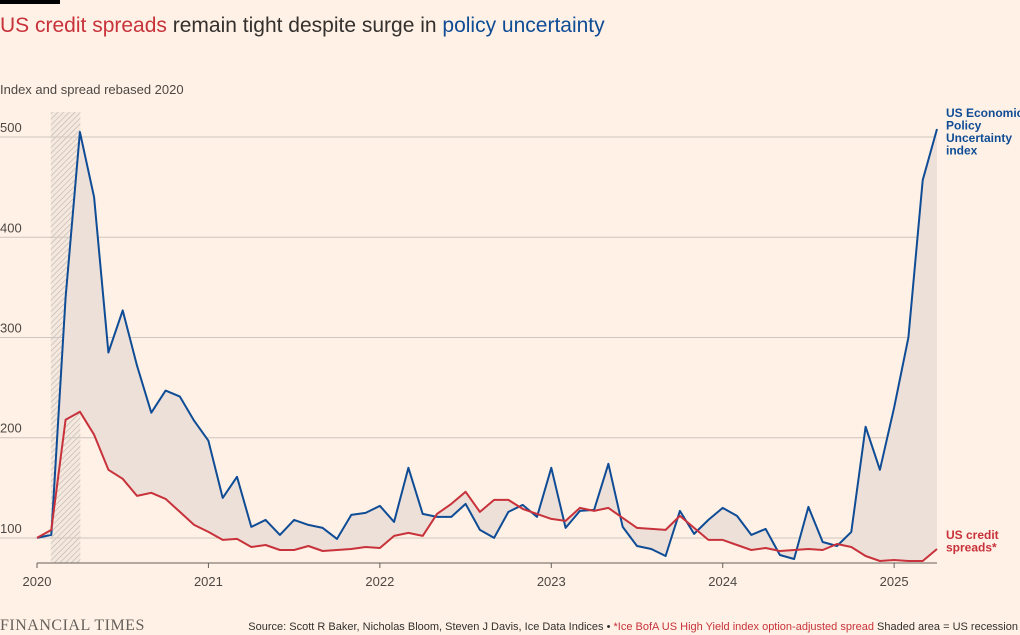  Describe the element at coordinates (11, 227) in the screenshot. I see `y-tick-label: 400` at that location.